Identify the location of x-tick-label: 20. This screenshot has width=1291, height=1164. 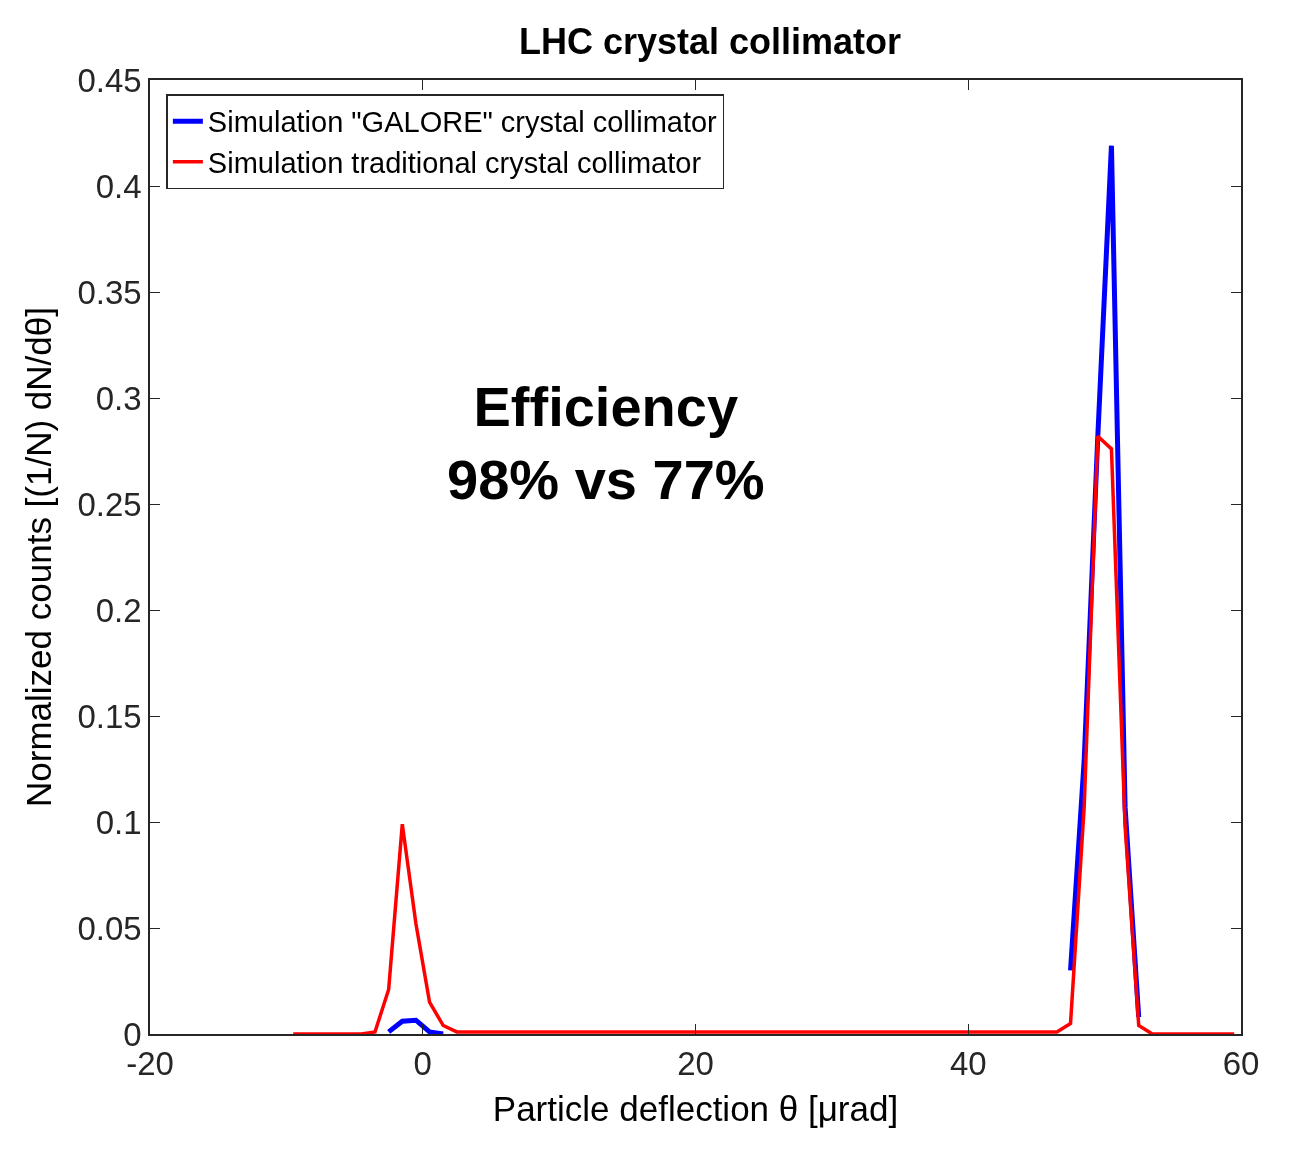
(695, 1064).